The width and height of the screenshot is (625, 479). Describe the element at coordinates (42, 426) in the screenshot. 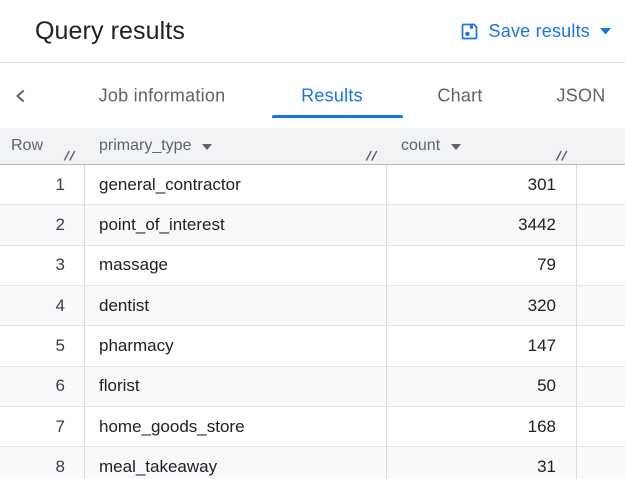

I see `row-number-cell: 7` at that location.